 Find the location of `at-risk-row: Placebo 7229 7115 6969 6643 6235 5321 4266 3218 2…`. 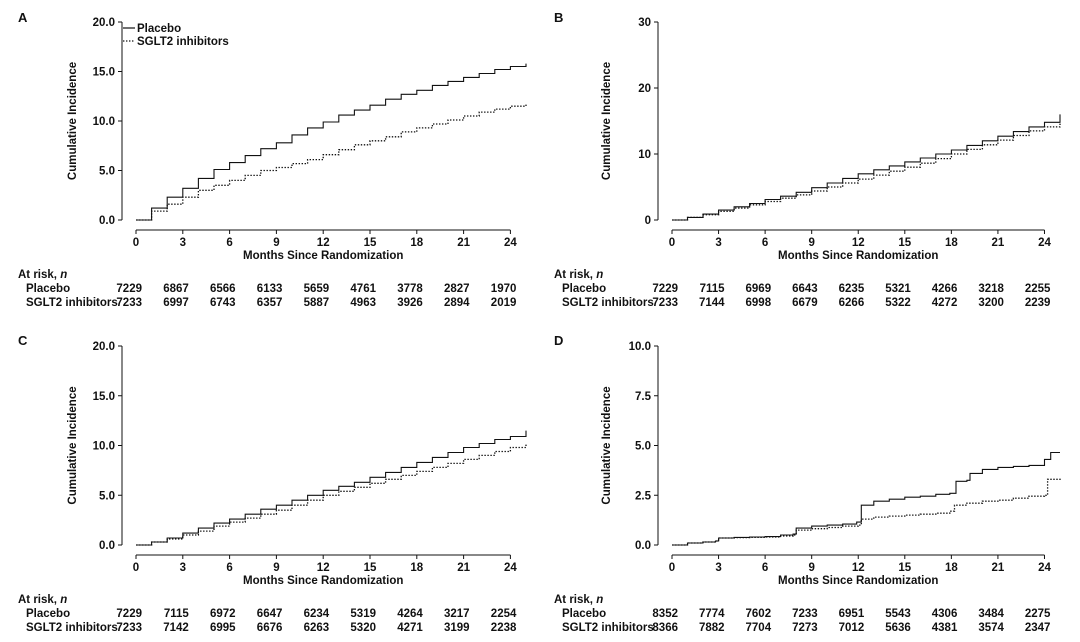

at-risk-row: Placebo 7229 7115 6969 6643 6235 5321 4266 3218 2… is located at coordinates (806, 289).